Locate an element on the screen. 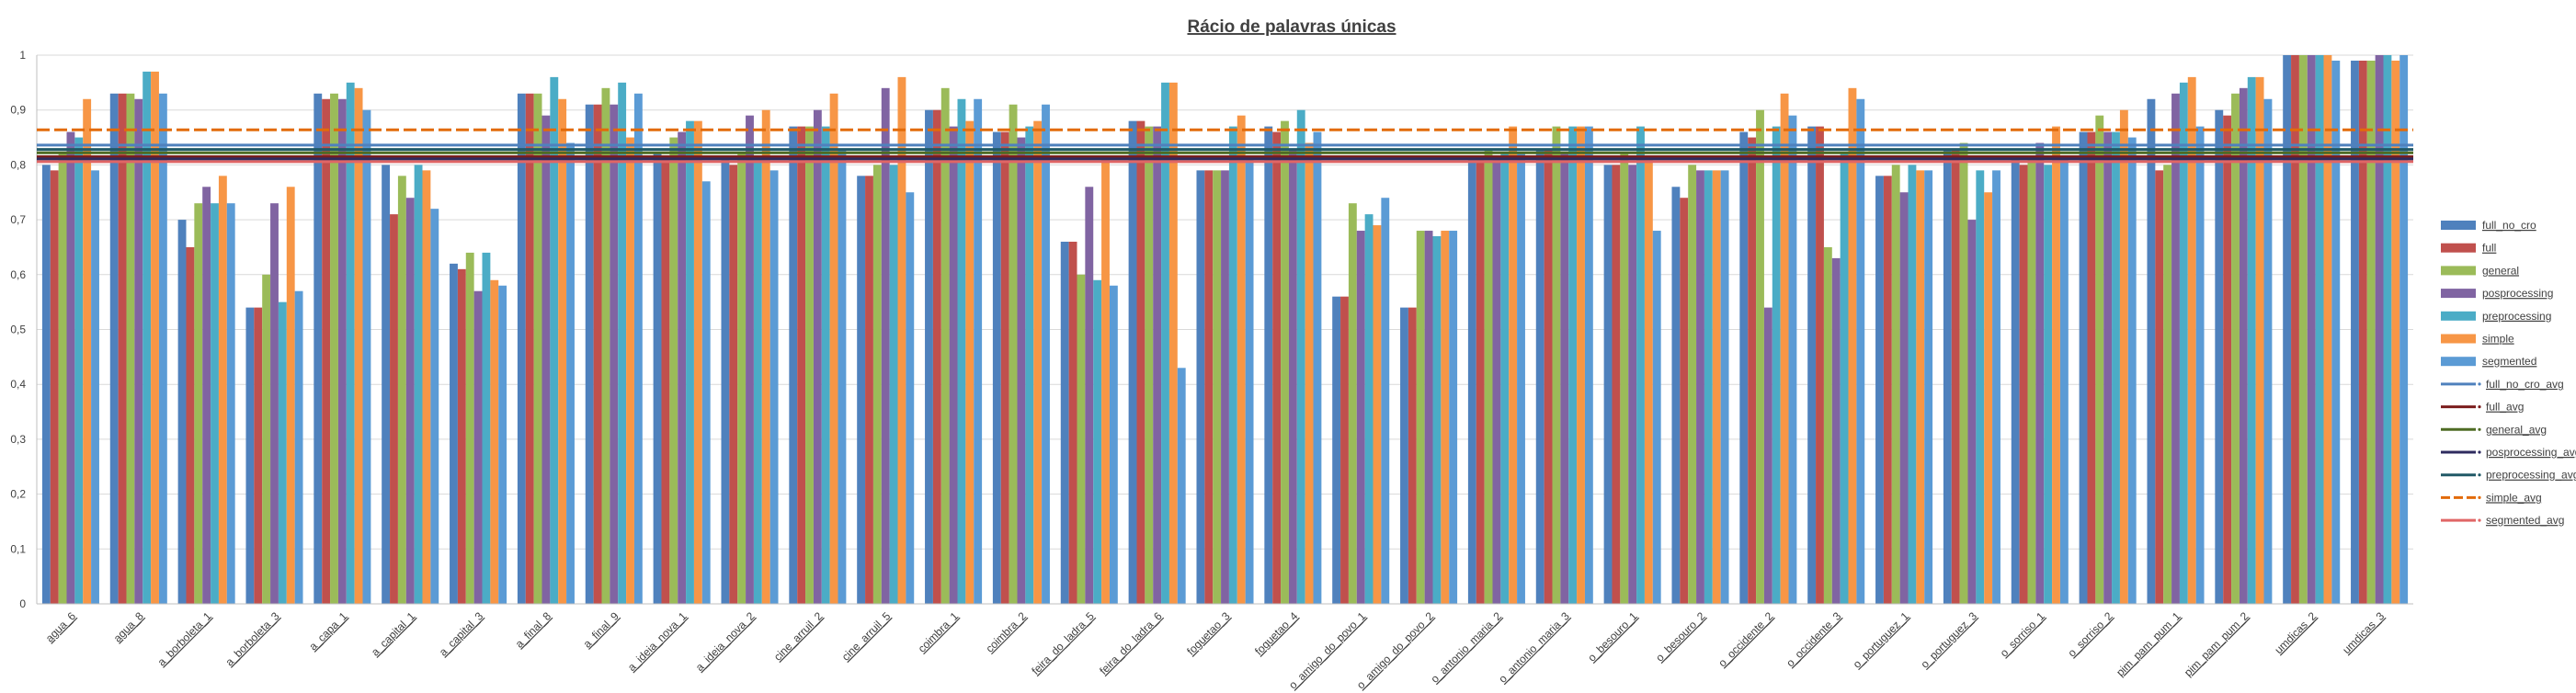 Image resolution: width=2576 pixels, height=693 pixels. x-category-label: o_occidente_2 is located at coordinates (1745, 639).